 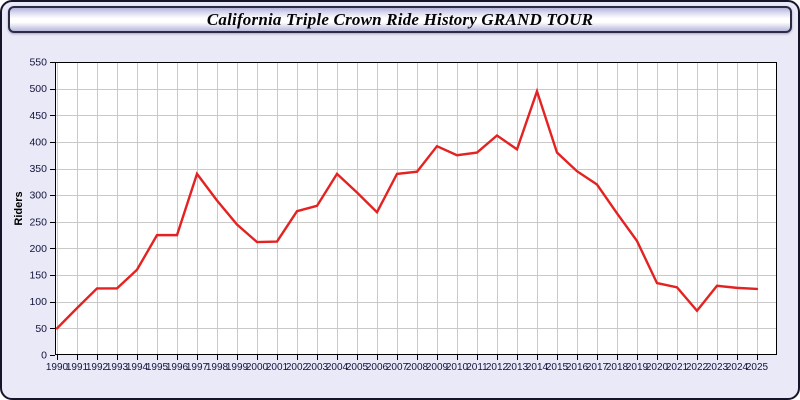 What do you see at coordinates (457, 367) in the screenshot?
I see `svg-text: 2010` at bounding box center [457, 367].